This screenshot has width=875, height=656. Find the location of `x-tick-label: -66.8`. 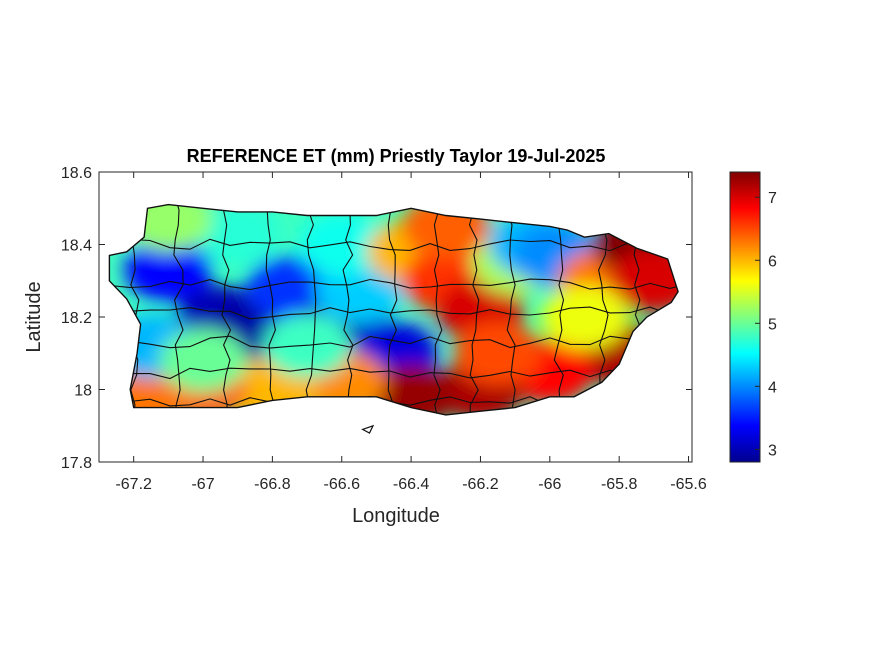

x-tick-label: -66.8 is located at coordinates (272, 484).